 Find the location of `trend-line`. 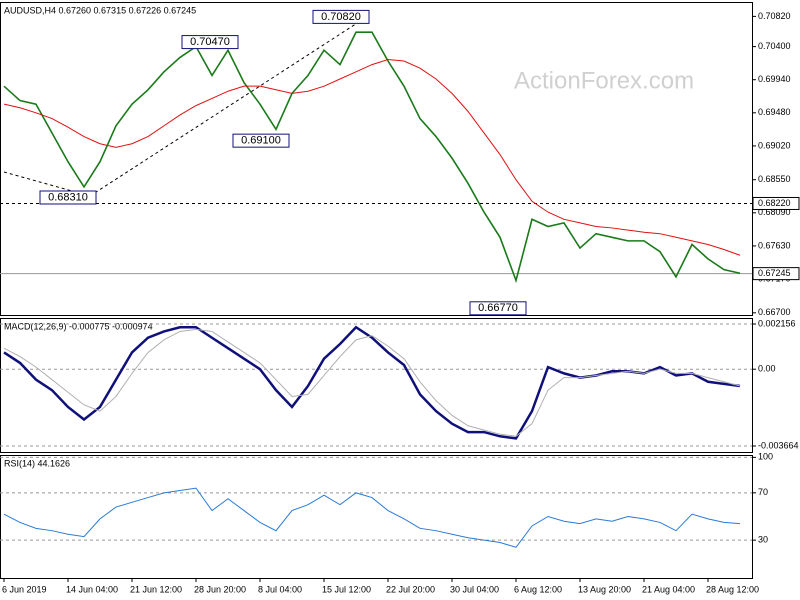

trend-line is located at coordinates (227, 107).